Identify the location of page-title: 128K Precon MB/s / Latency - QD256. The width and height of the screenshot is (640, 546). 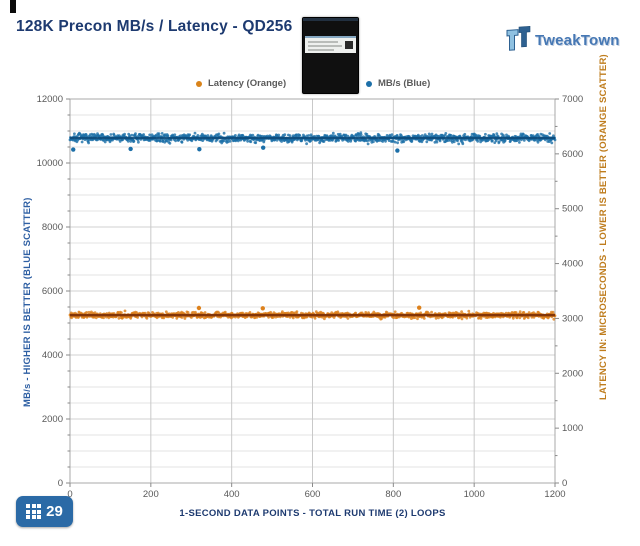
(154, 26).